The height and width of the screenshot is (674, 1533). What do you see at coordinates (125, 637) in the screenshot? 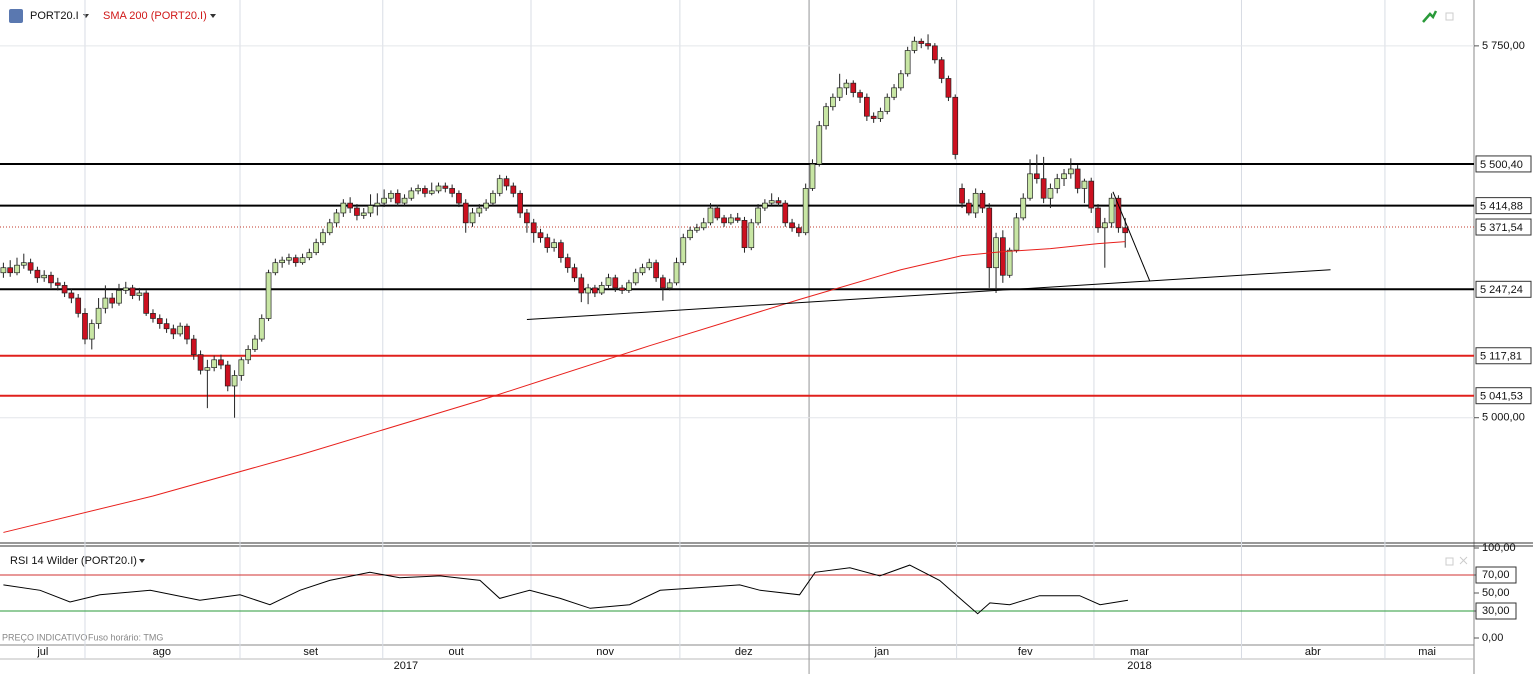
I see `timezone: Fuso horário: TMG` at bounding box center [125, 637].